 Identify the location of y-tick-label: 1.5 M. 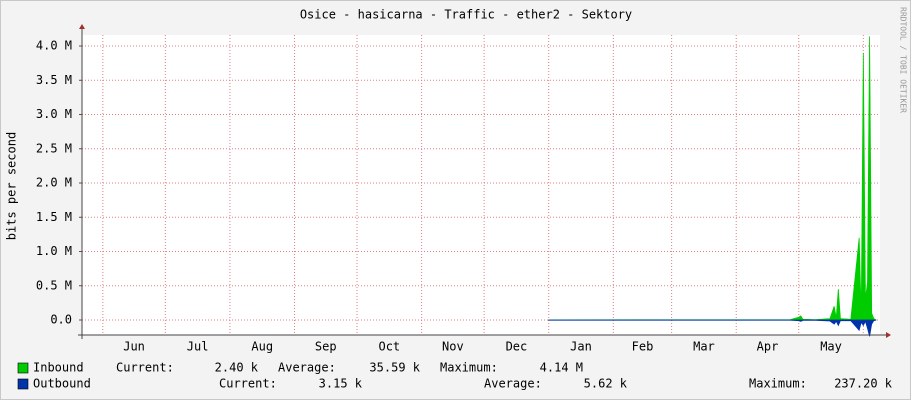
(54, 217).